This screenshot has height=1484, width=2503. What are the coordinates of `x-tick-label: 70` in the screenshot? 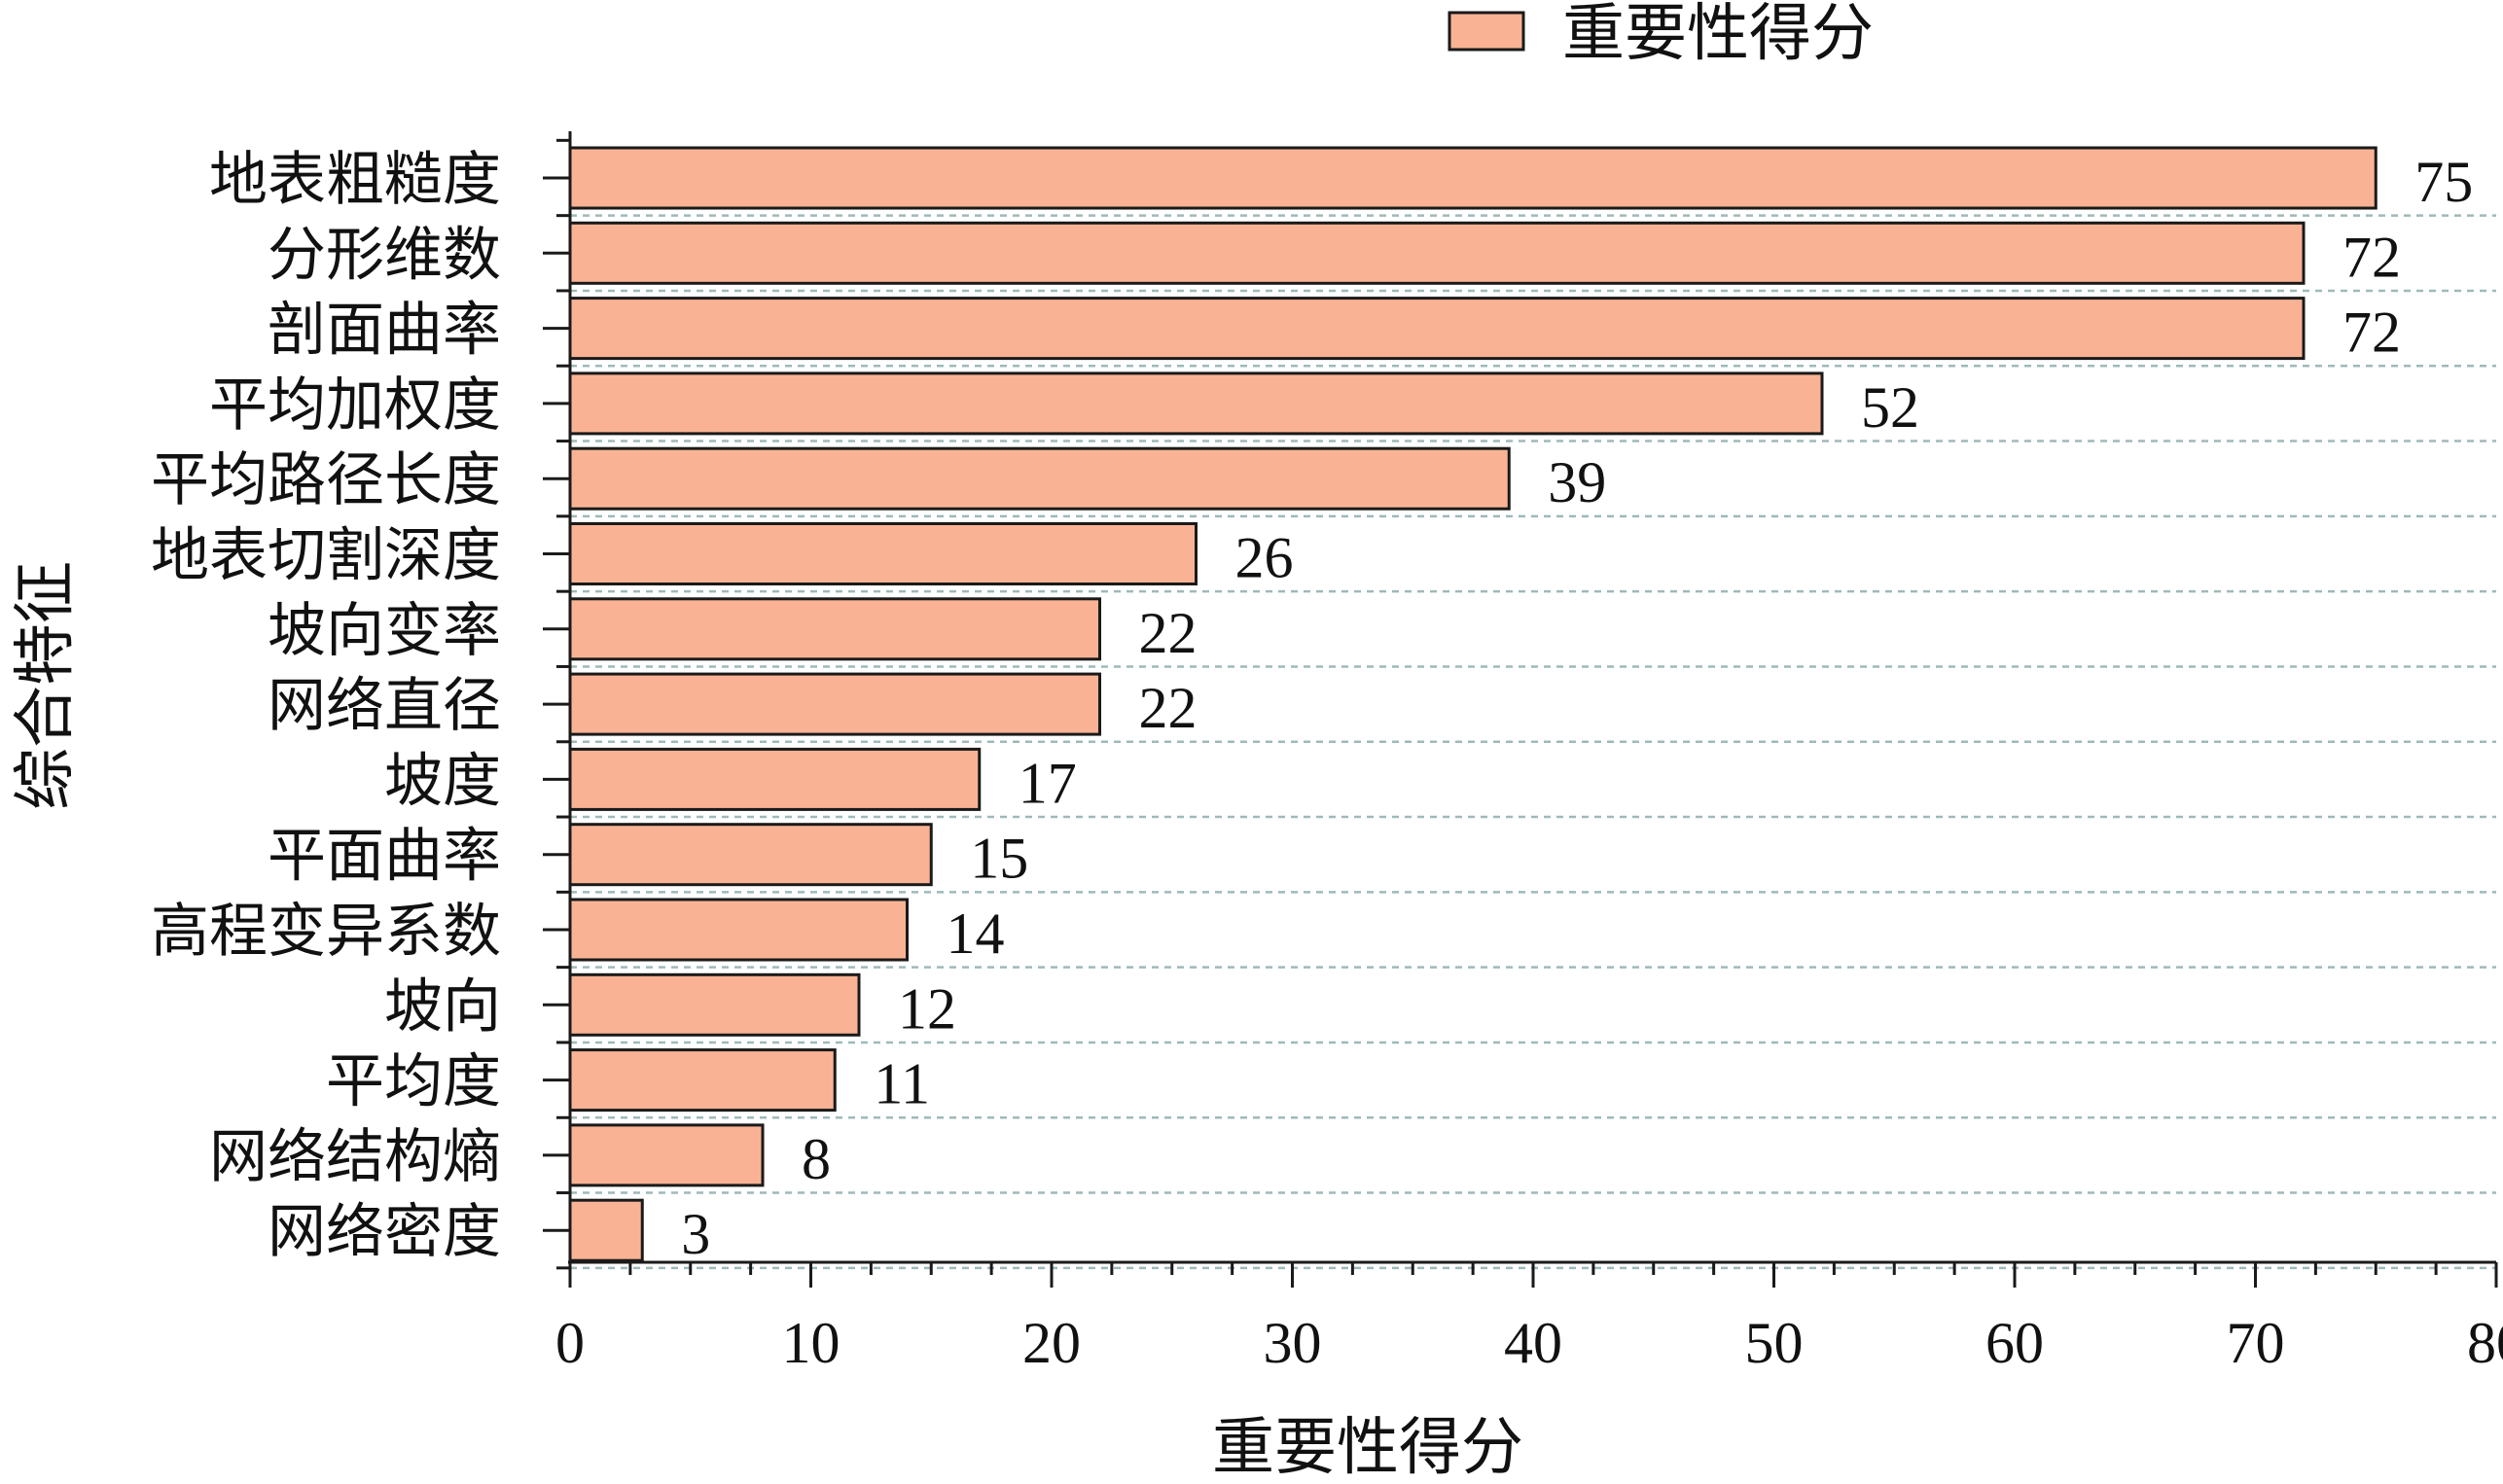 It's located at (2256, 1343).